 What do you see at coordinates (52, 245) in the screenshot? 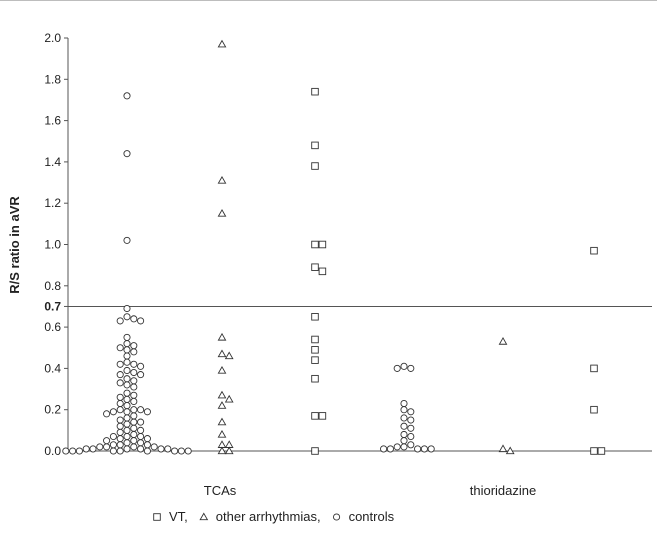
I see `y-tick-label: 1.0` at bounding box center [52, 245].